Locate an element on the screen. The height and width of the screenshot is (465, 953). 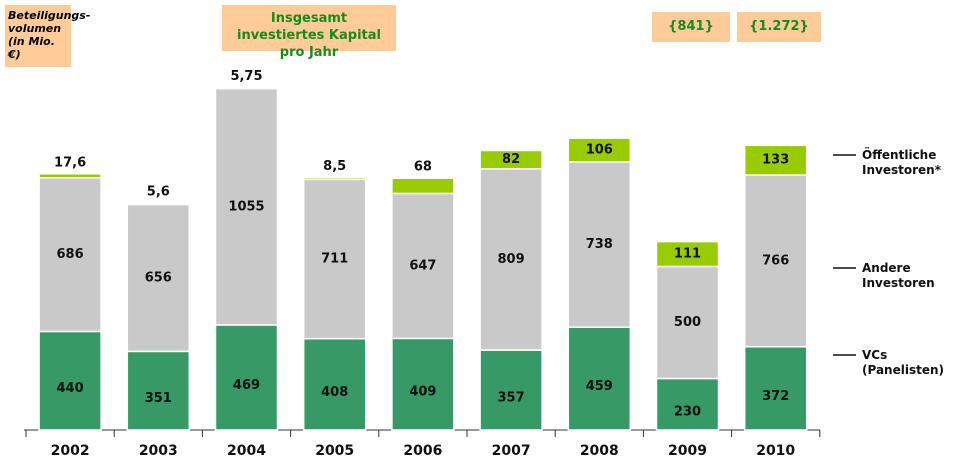
annotation: {841} is located at coordinates (691, 27).